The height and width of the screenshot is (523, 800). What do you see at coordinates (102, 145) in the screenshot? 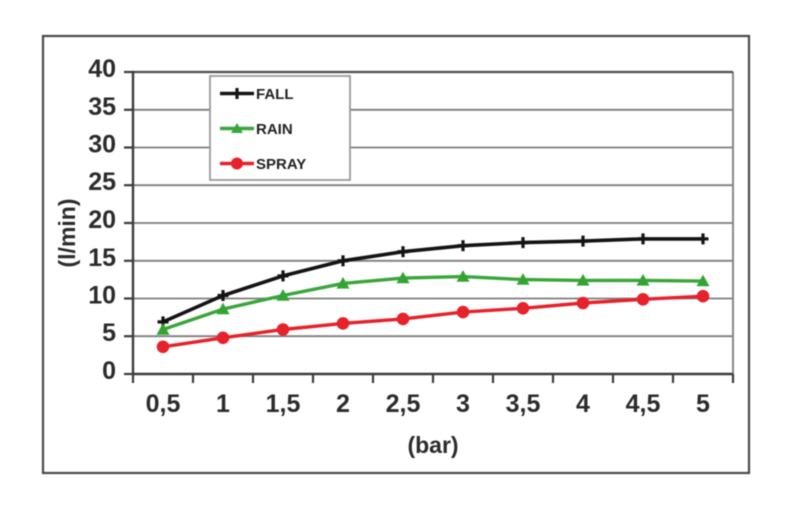
I see `svg-text: 30` at bounding box center [102, 145].